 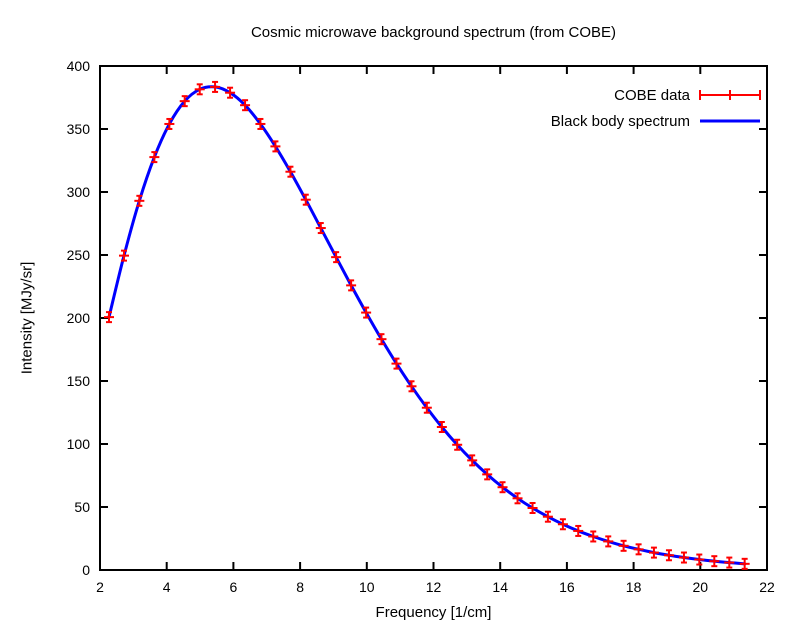 I want to click on y-tick-label: 300, so click(x=79, y=192).